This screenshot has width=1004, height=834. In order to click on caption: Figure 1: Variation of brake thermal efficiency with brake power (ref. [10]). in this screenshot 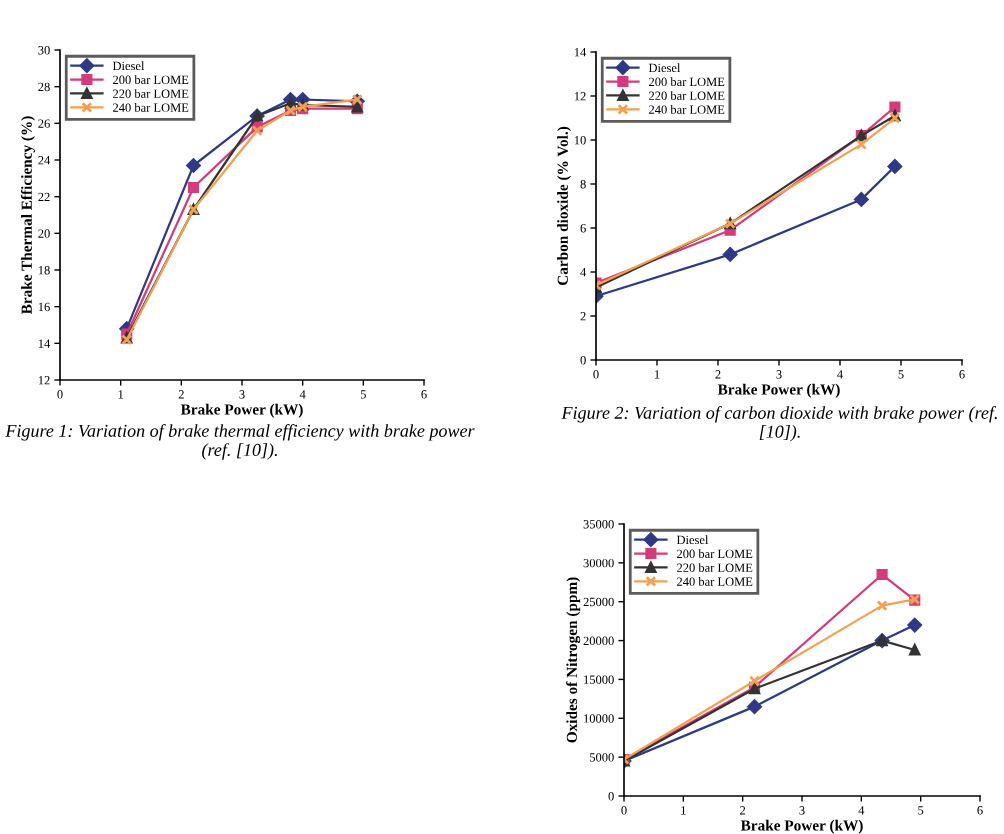, I will do `click(240, 442)`.